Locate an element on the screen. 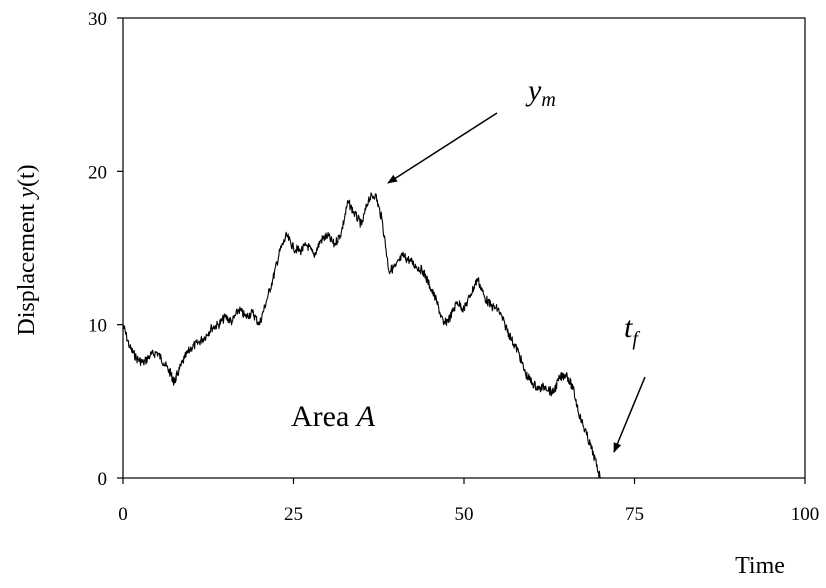 Image resolution: width=826 pixels, height=588 pixels. y-axis-title: Displacement y(t) is located at coordinates (27, 249).